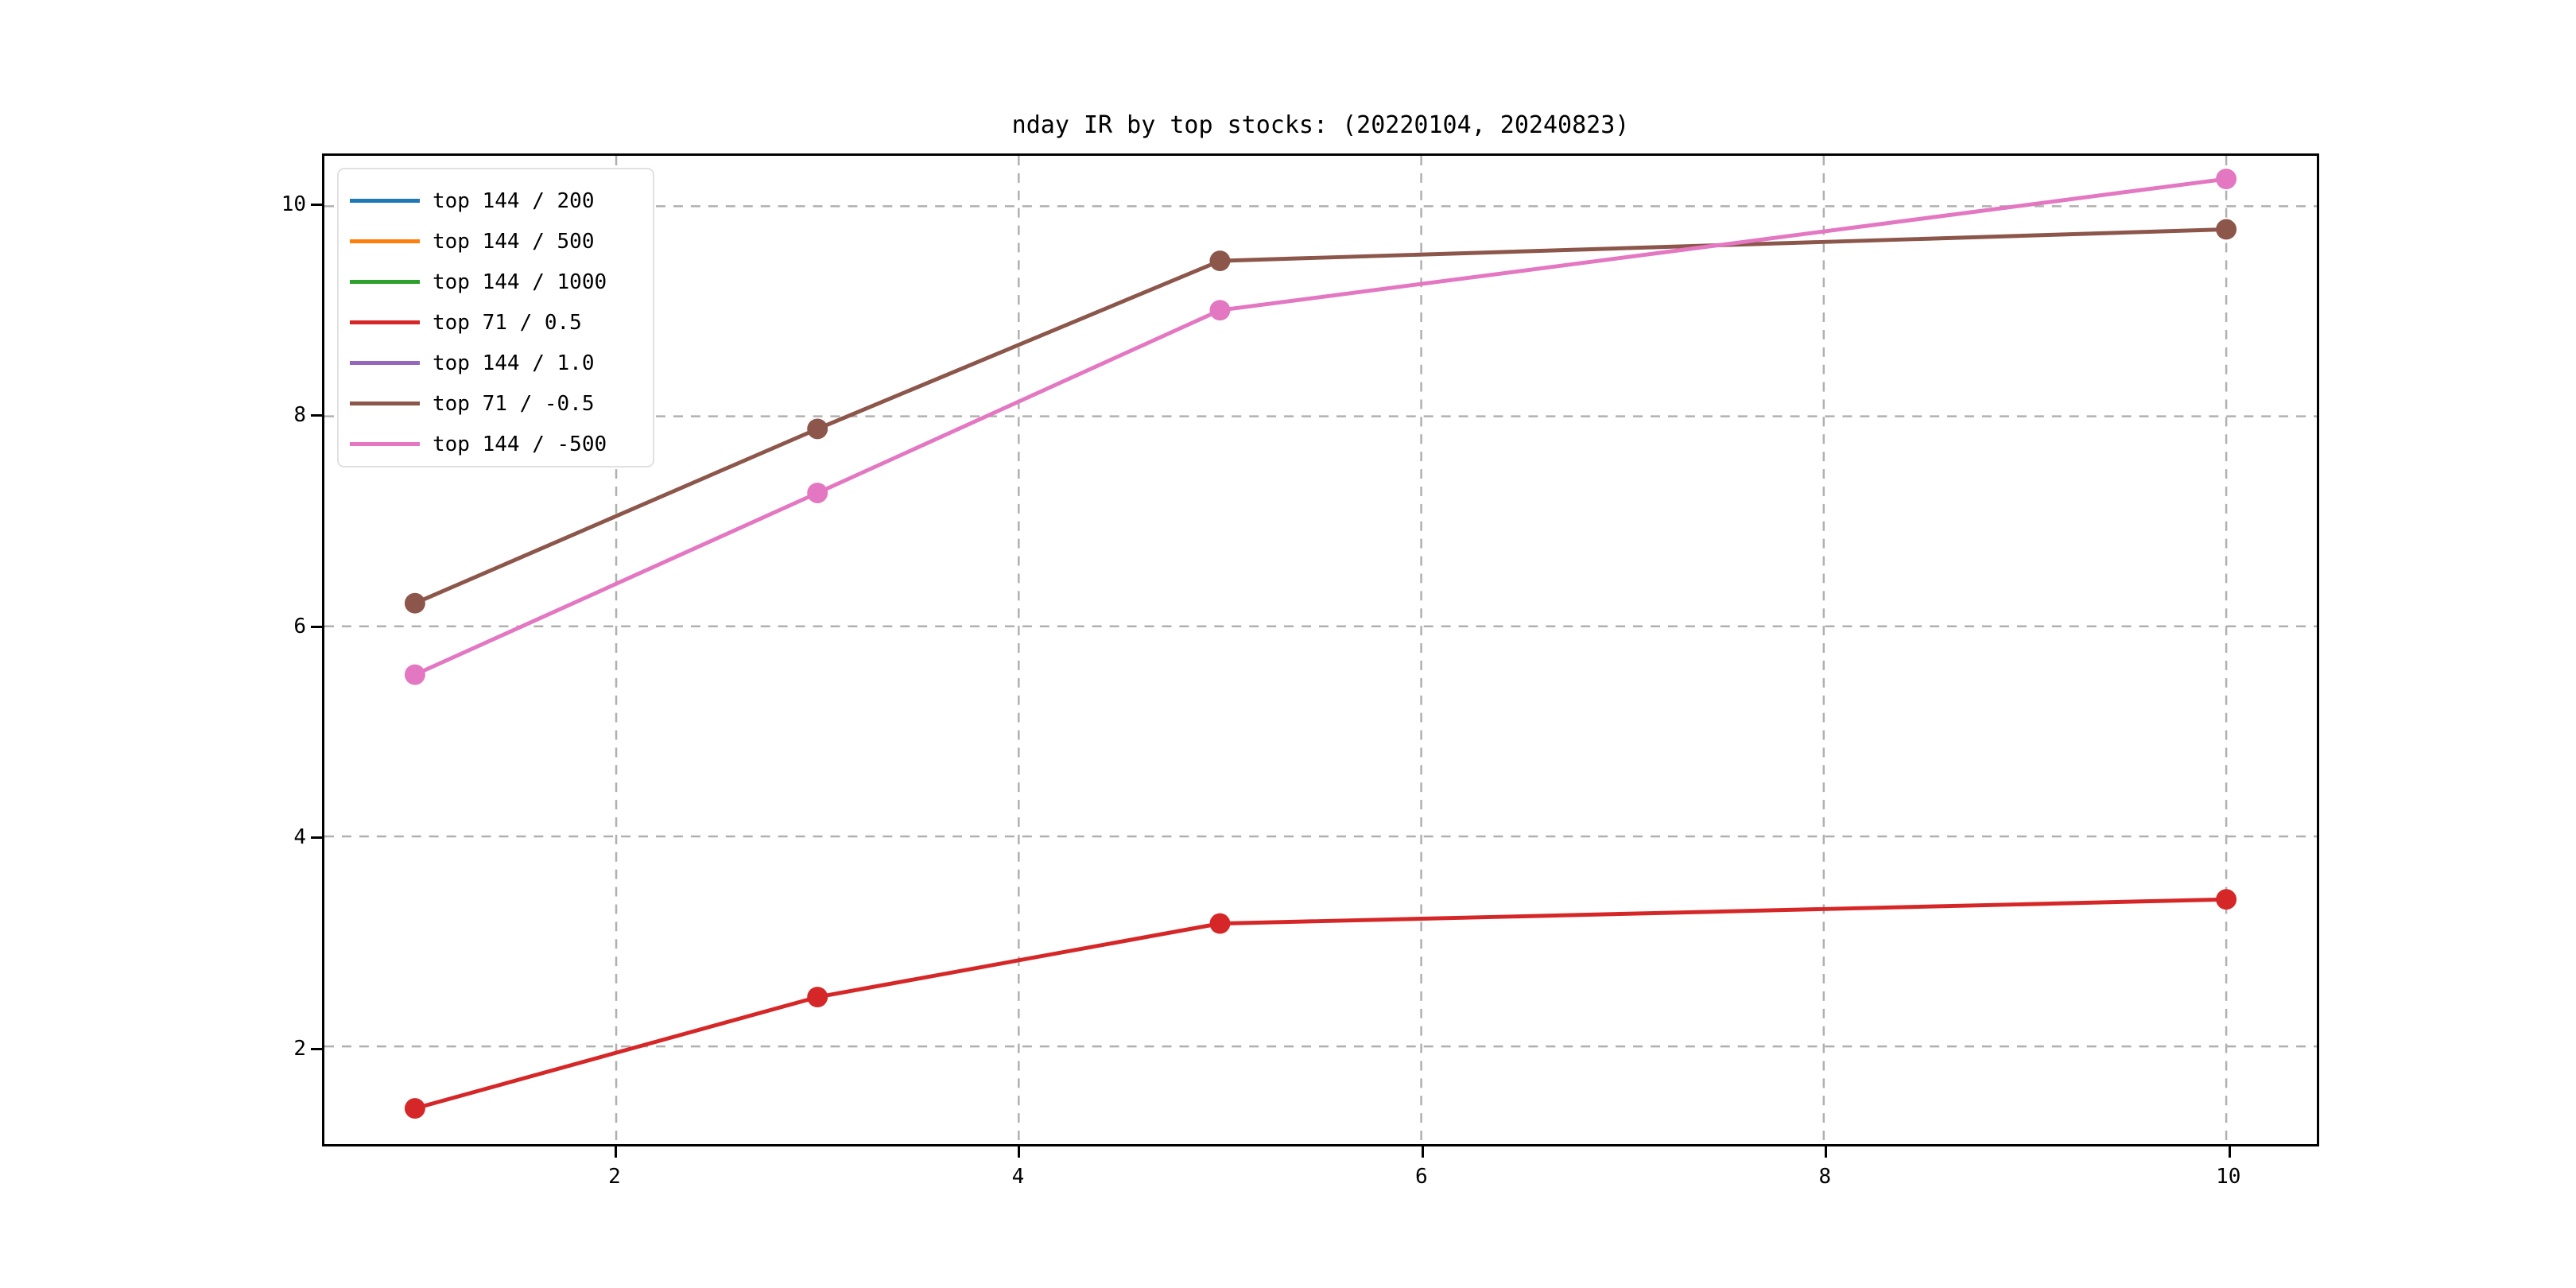  I want to click on y-tick-label: 4, so click(300, 838).